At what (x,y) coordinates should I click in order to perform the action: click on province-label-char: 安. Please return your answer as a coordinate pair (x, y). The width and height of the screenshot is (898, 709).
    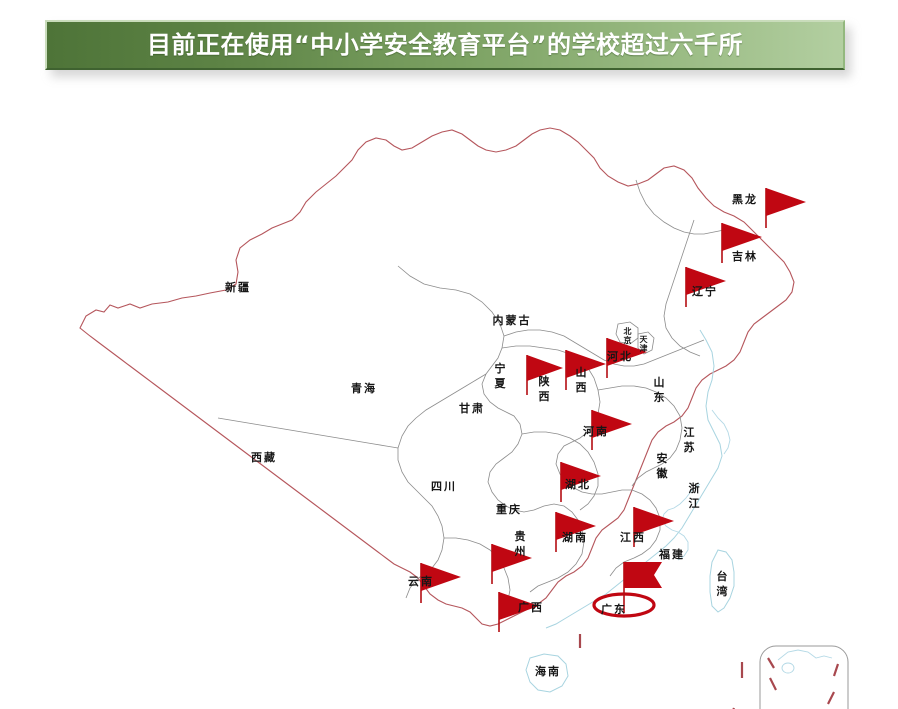
    Looking at the image, I should click on (663, 458).